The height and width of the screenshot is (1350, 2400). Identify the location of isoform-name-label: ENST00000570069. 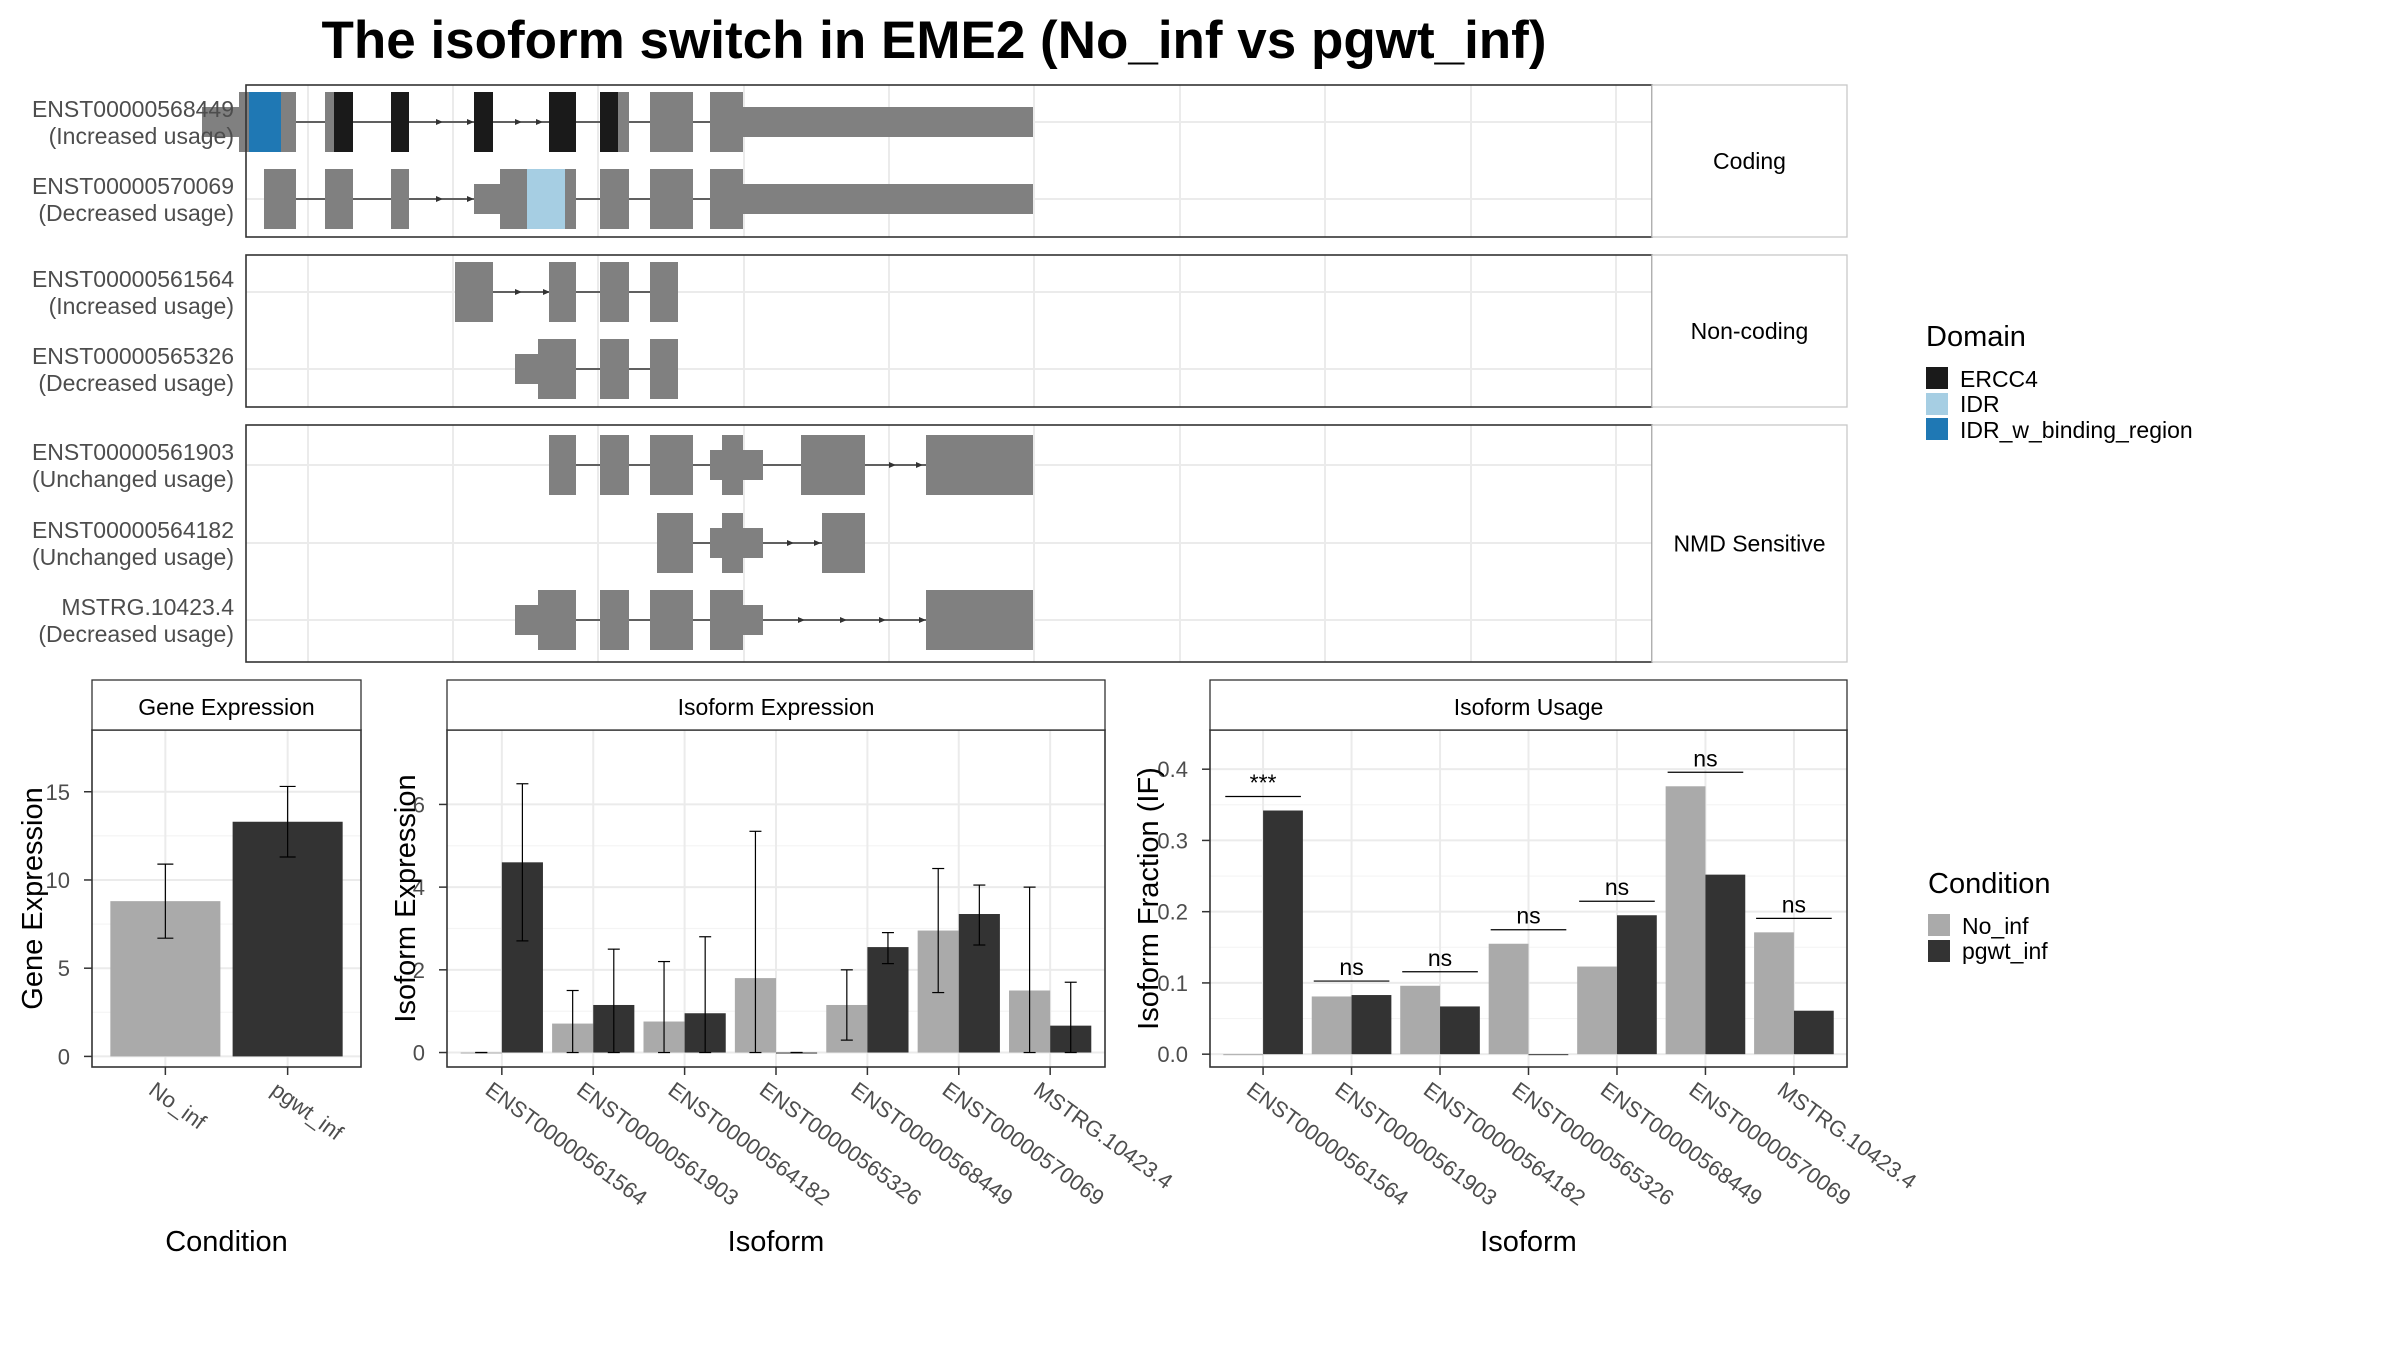
(133, 186).